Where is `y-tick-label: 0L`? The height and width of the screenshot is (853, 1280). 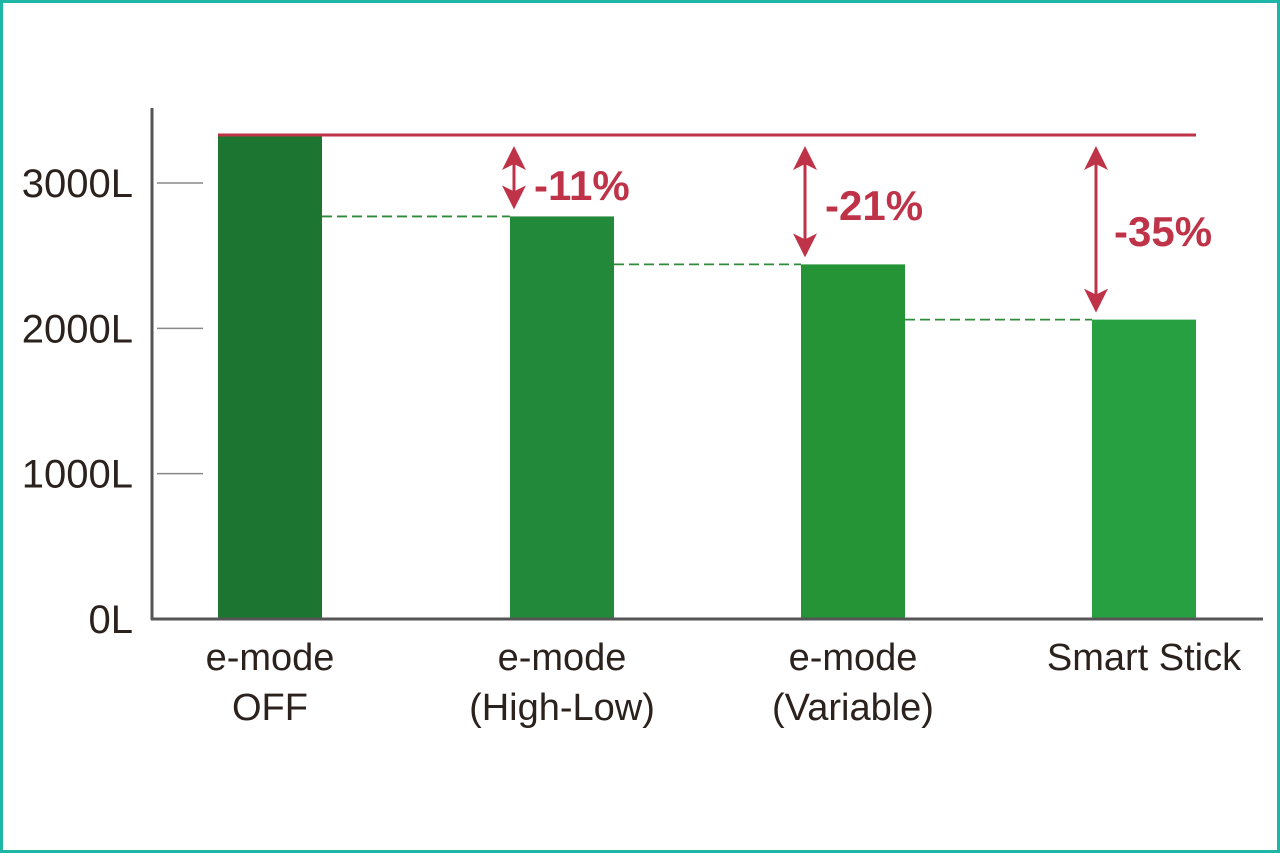
y-tick-label: 0L is located at coordinates (111, 620).